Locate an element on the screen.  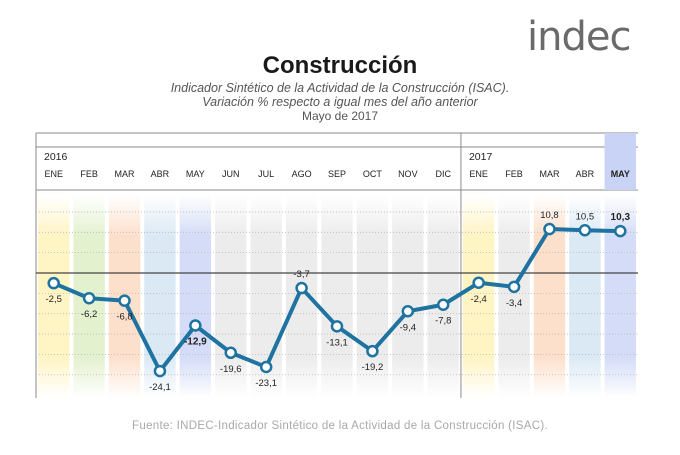
data-label: -12,9 is located at coordinates (195, 342).